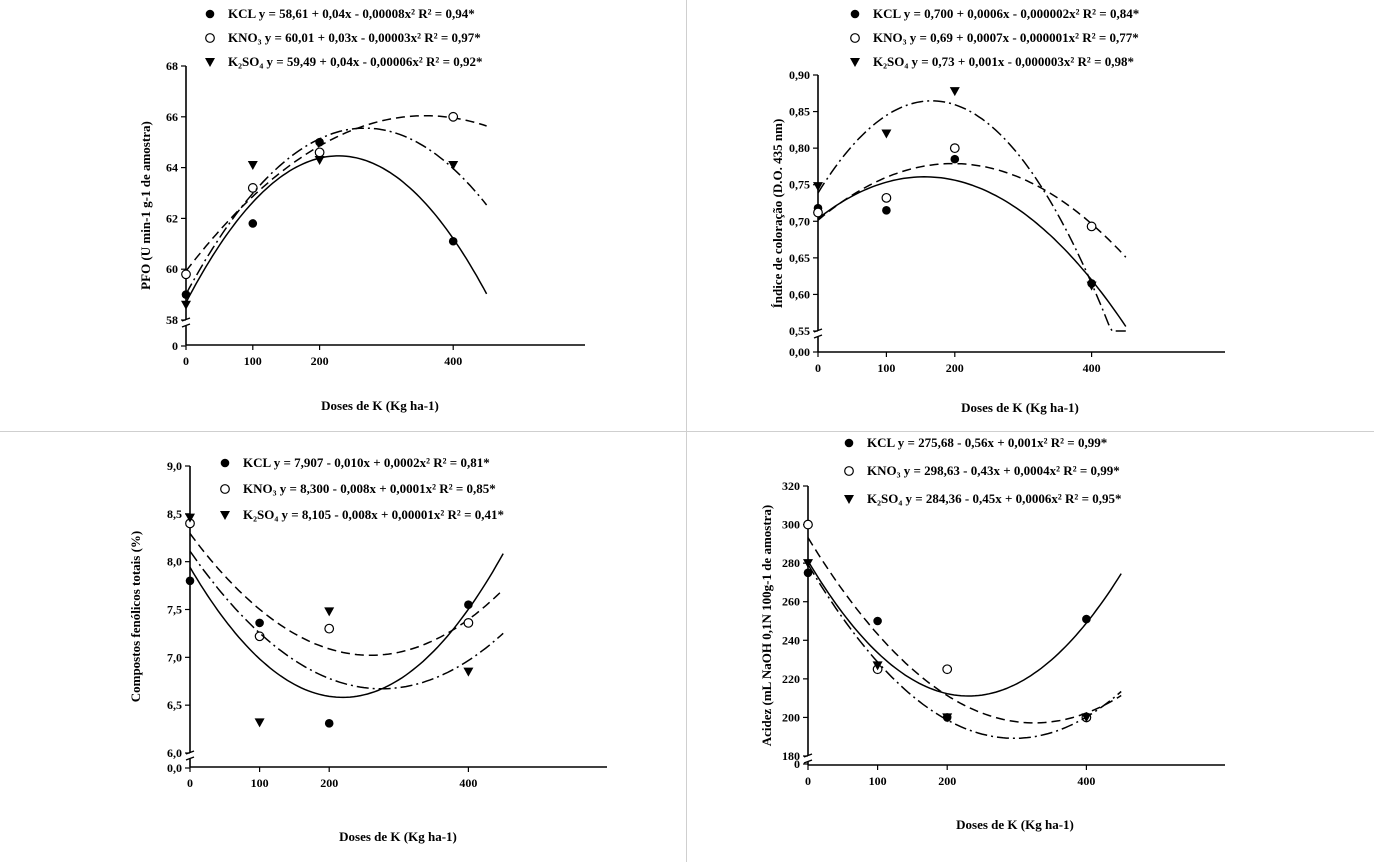 This screenshot has height=862, width=1374. What do you see at coordinates (172, 117) in the screenshot?
I see `y-tick-label: 66` at bounding box center [172, 117].